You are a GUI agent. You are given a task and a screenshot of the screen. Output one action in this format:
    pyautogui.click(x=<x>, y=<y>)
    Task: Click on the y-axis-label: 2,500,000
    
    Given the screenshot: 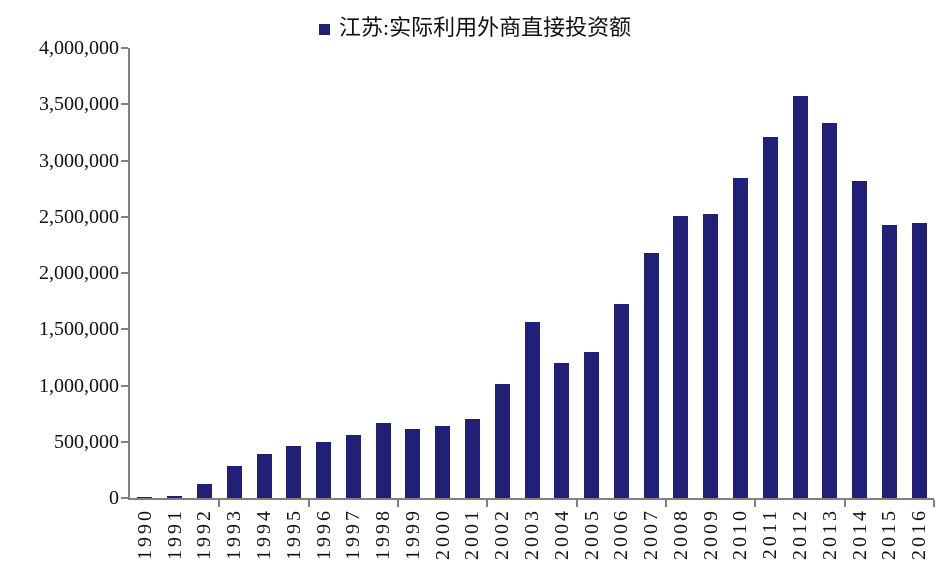 What is the action you would take?
    pyautogui.click(x=79, y=216)
    